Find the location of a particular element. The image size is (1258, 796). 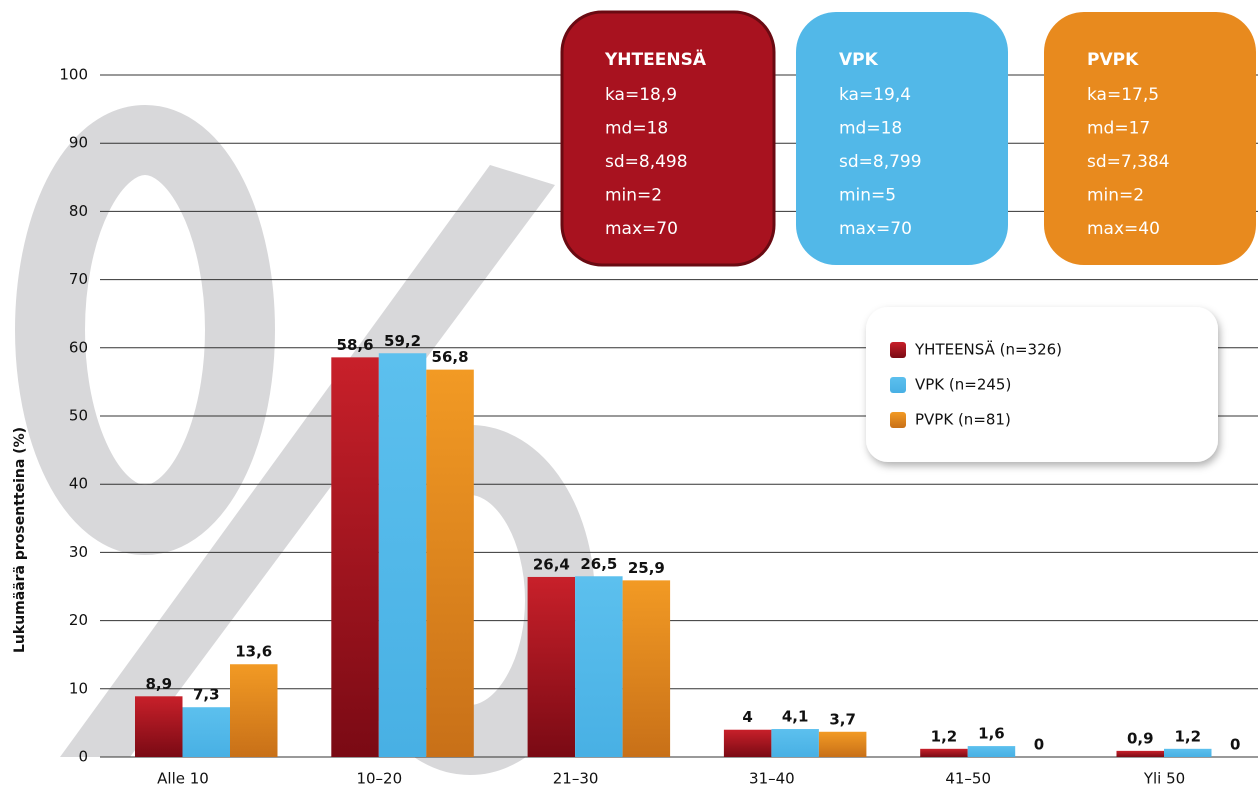

stat-line: sd=8,799 is located at coordinates (880, 162).